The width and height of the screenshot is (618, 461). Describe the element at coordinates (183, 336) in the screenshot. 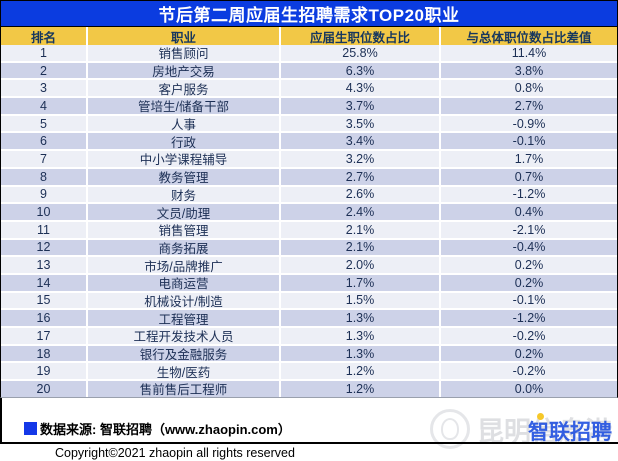

I see `occupation-cell: 工程开发技术人员` at that location.